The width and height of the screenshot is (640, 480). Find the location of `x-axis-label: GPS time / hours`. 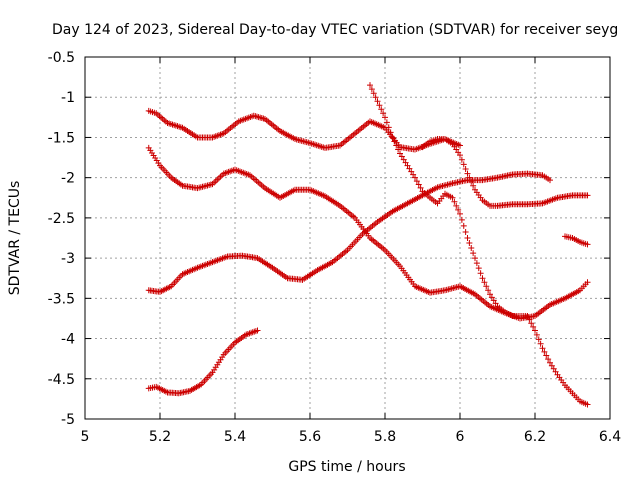

x-axis-label: GPS time / hours is located at coordinates (346, 467).